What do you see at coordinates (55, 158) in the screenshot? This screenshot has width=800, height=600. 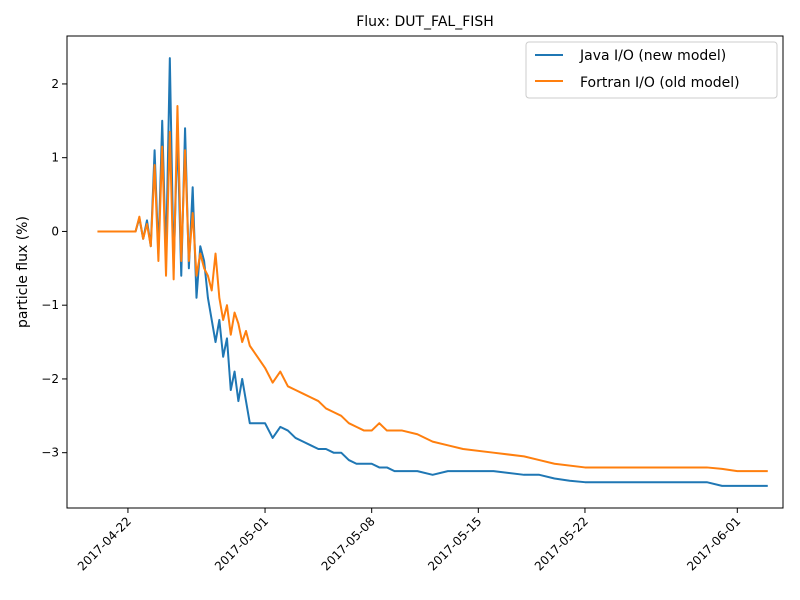 I see `y-tick-label: 1` at bounding box center [55, 158].